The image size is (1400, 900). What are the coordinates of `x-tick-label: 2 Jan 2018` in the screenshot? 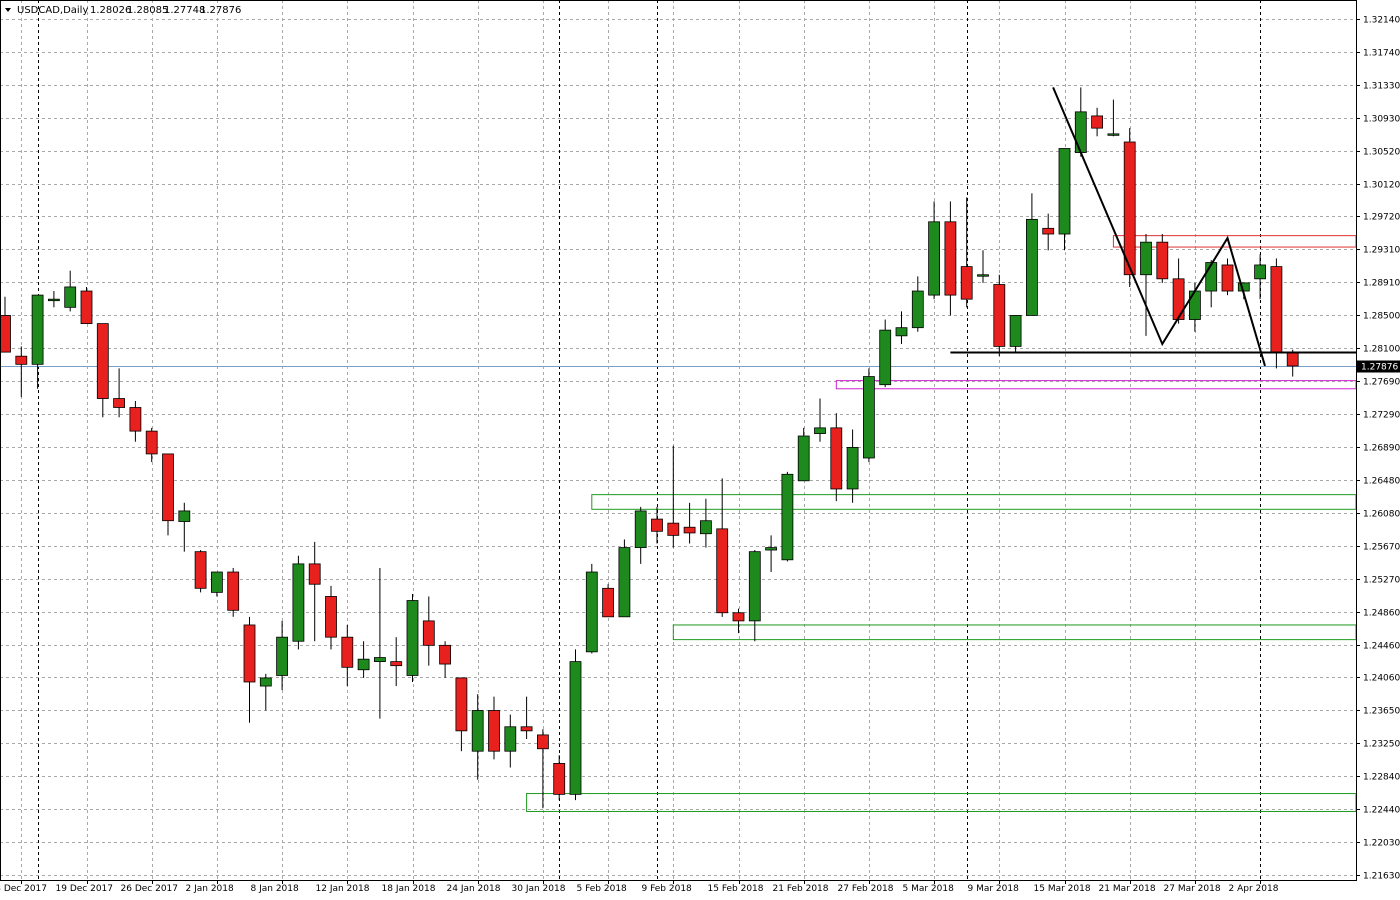 It's located at (210, 889).